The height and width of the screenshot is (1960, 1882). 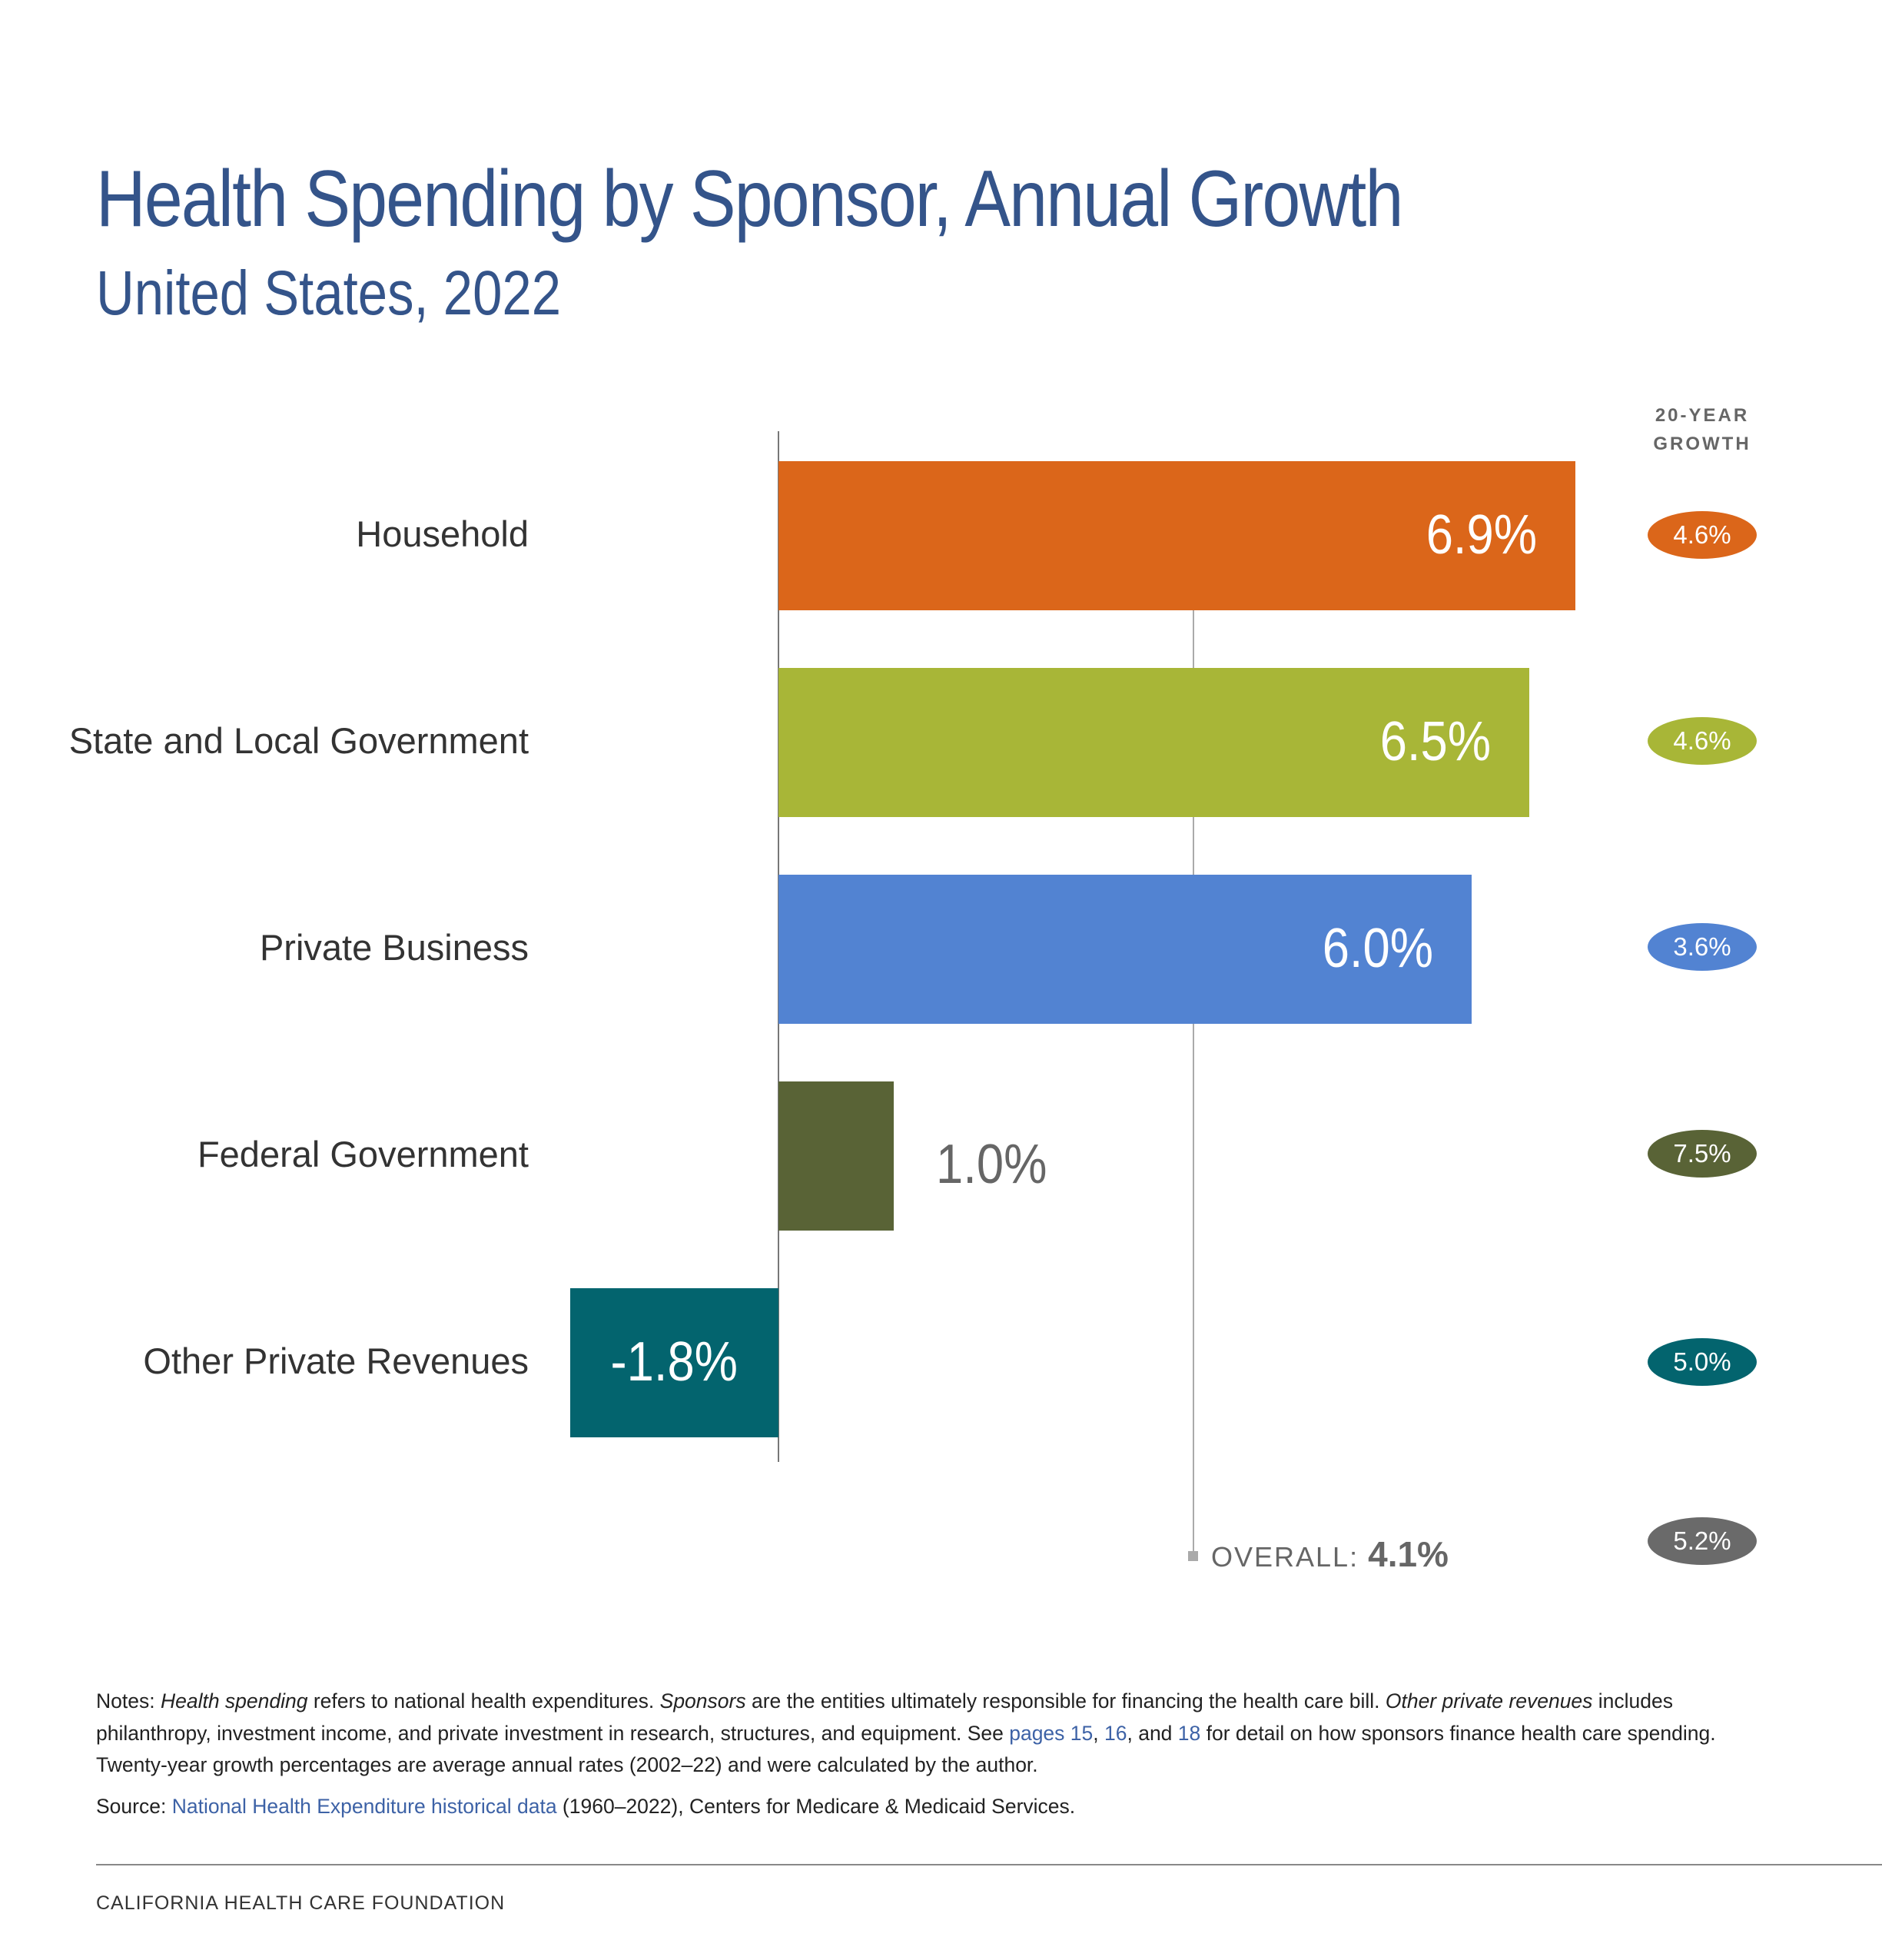 I want to click on category-label: Federal Government, so click(x=363, y=1154).